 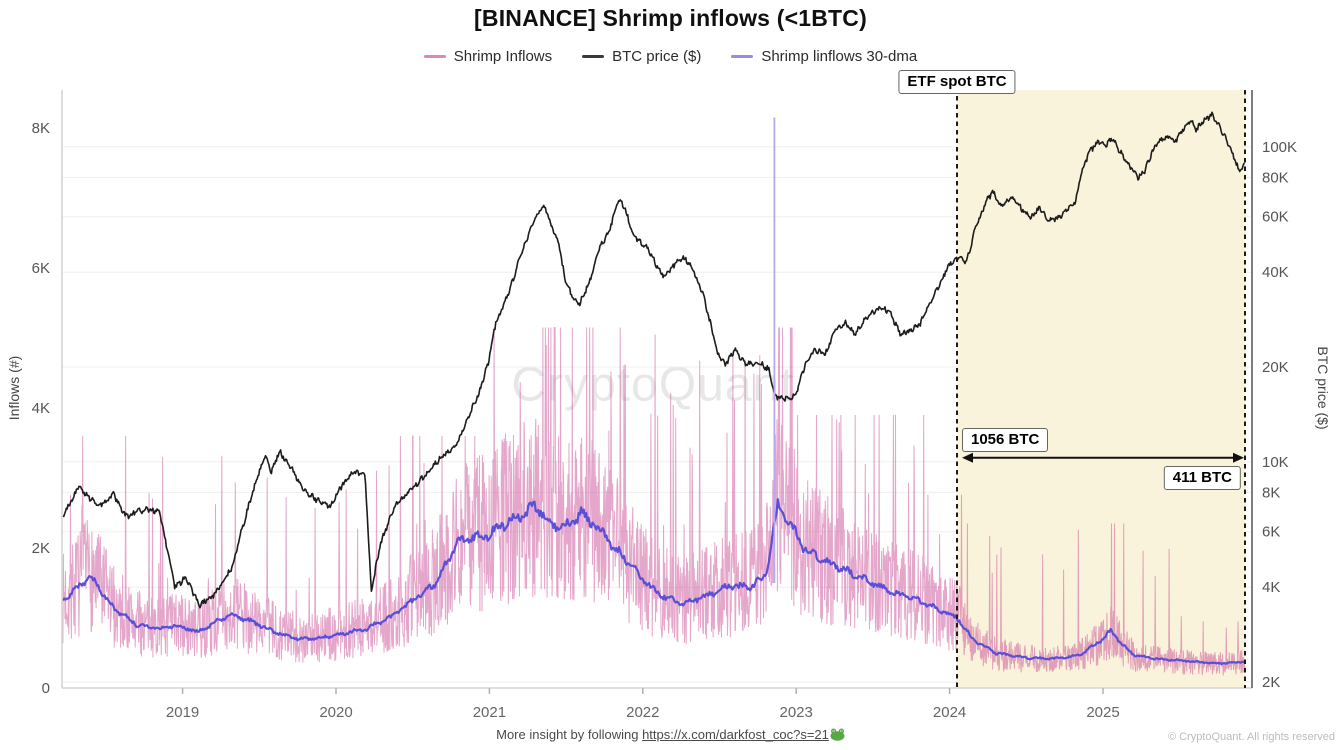 What do you see at coordinates (1275, 367) in the screenshot?
I see `y-right-tick-label: 20K` at bounding box center [1275, 367].